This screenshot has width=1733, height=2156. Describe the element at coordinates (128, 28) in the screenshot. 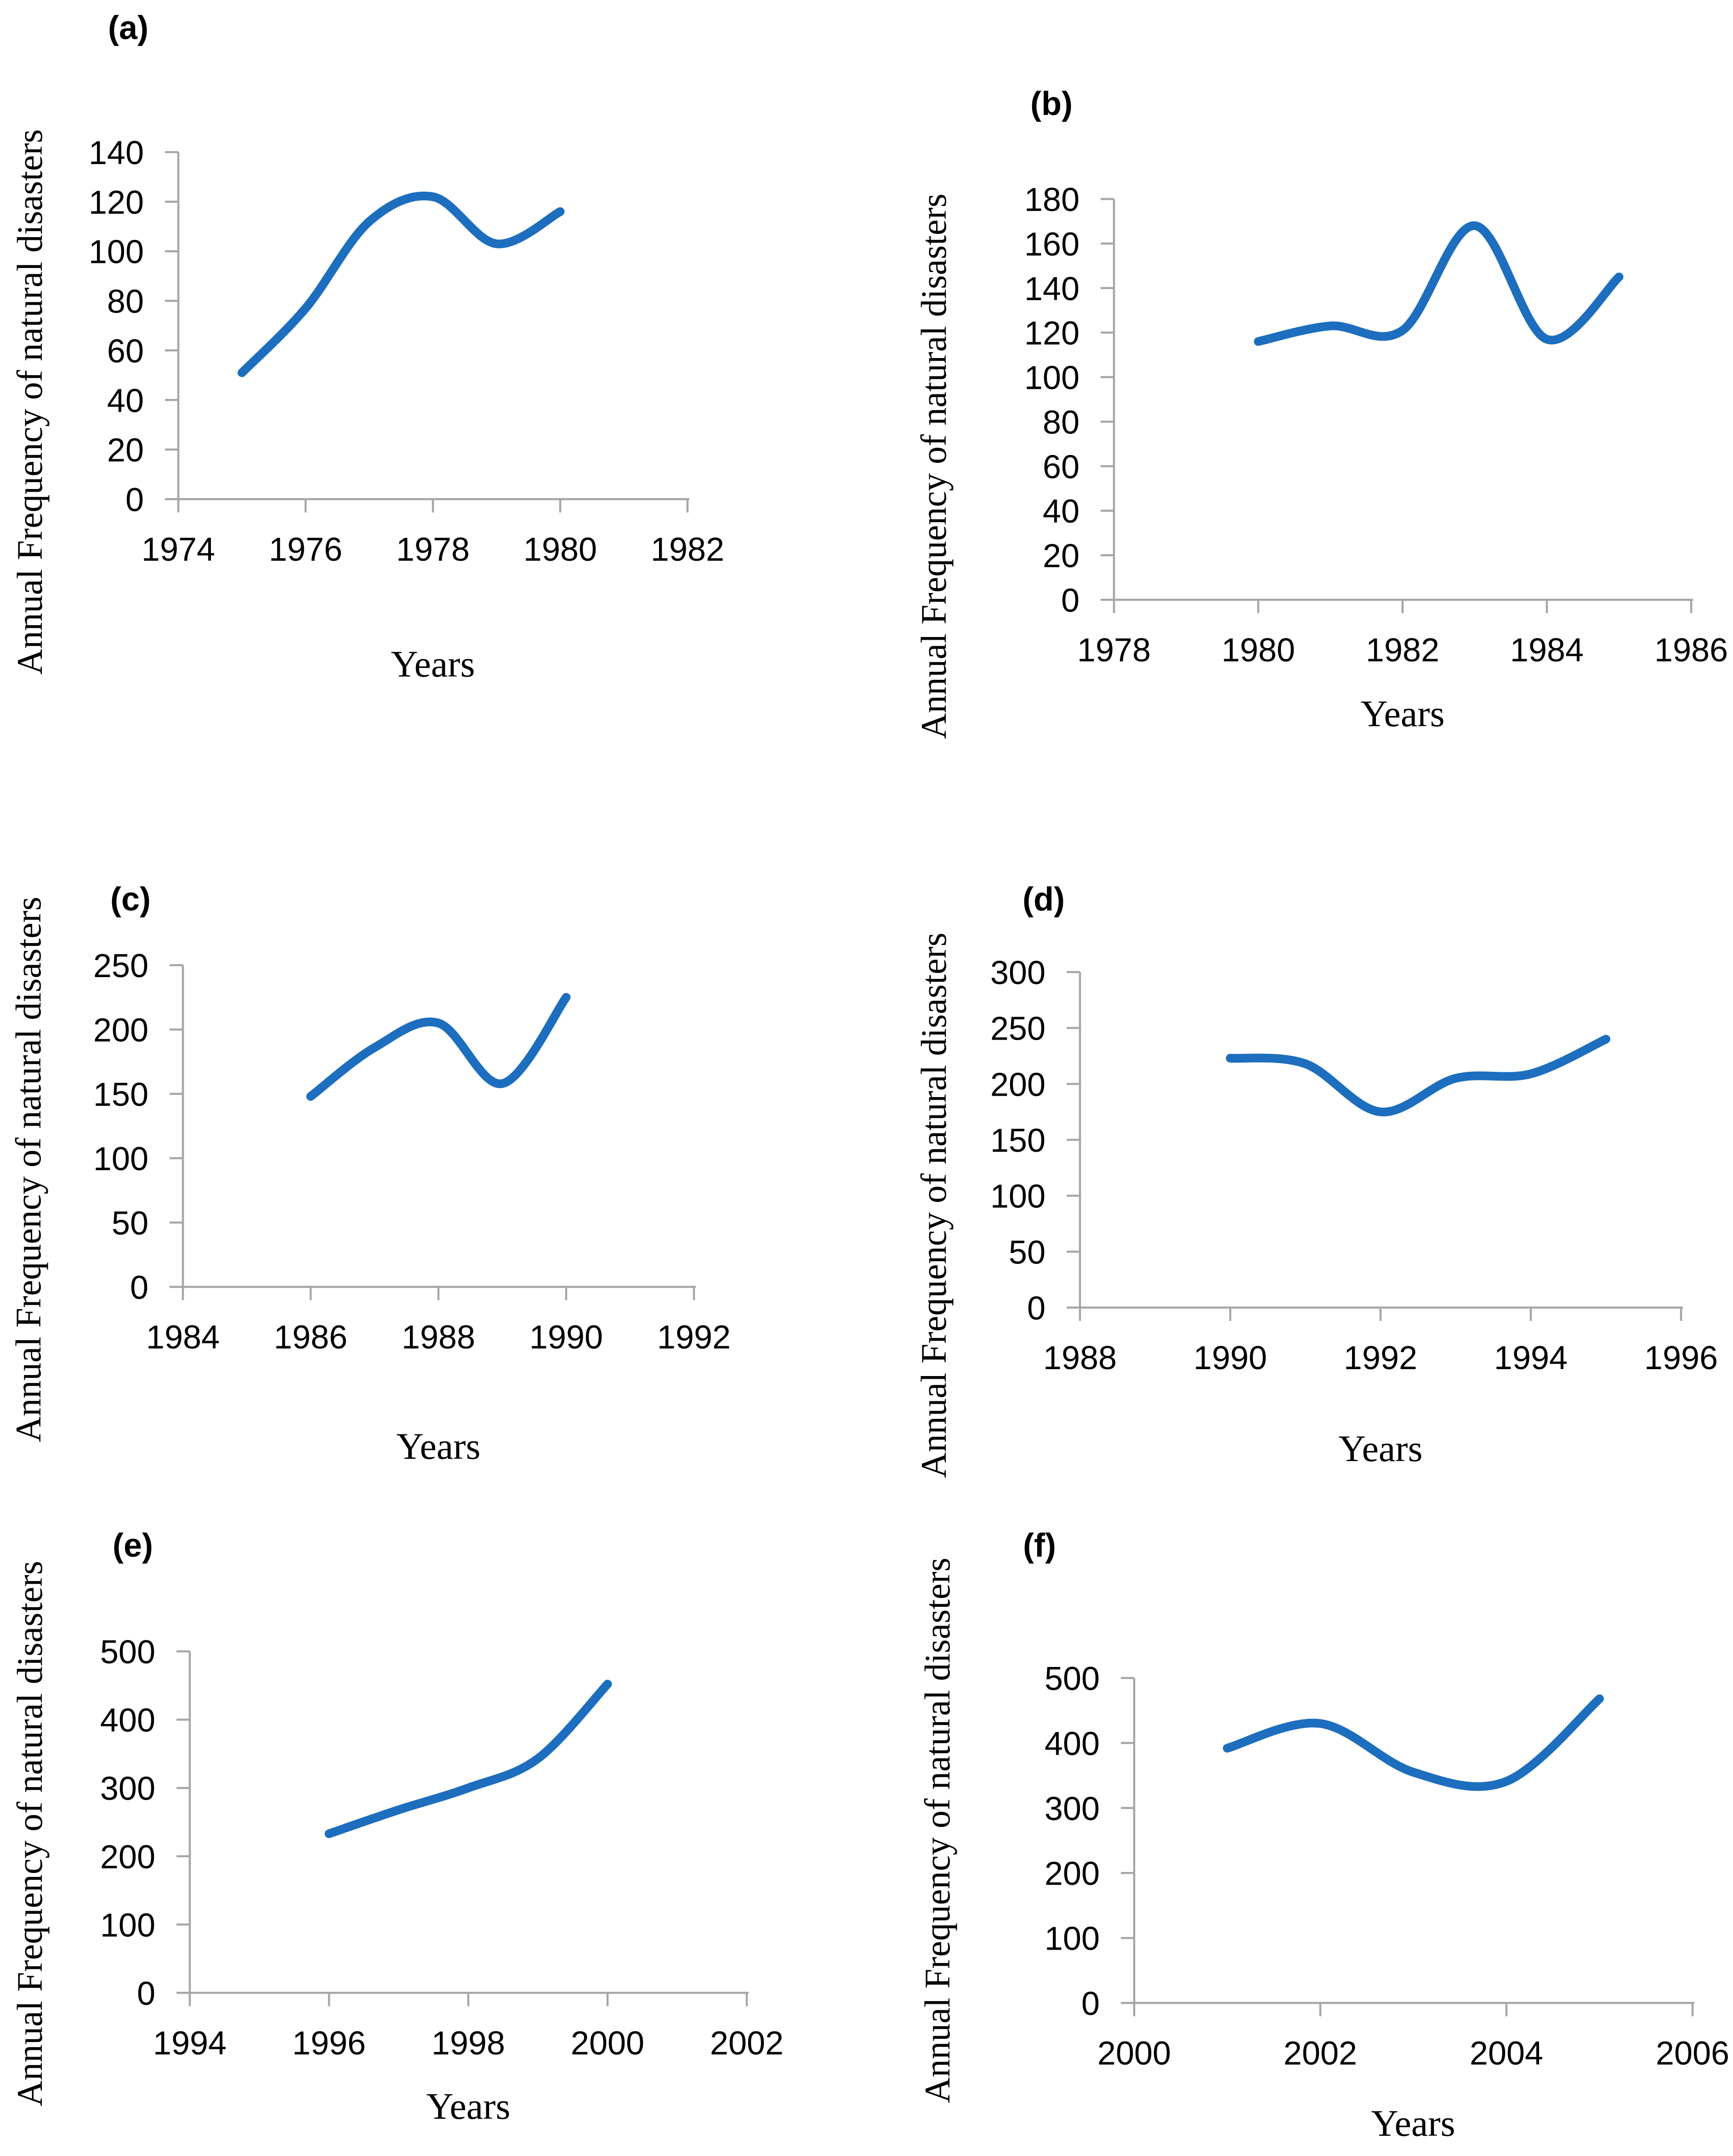

I see `panel-a-label: (a)` at that location.